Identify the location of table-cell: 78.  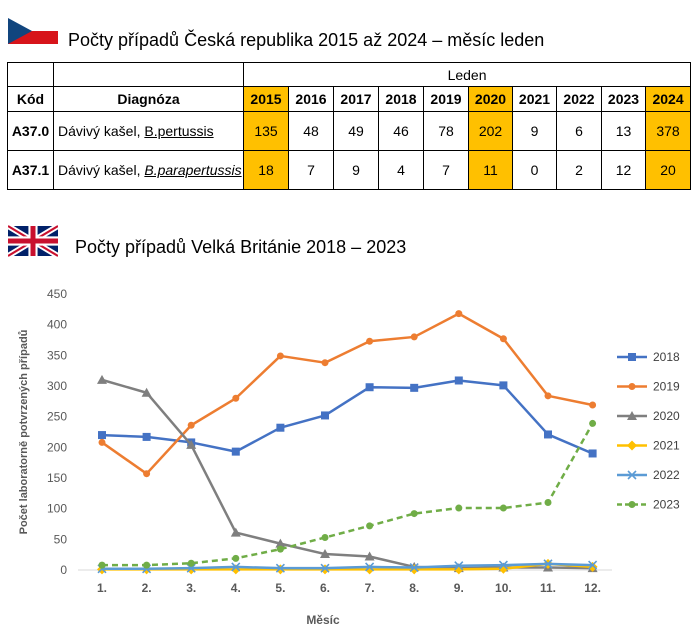
(446, 131).